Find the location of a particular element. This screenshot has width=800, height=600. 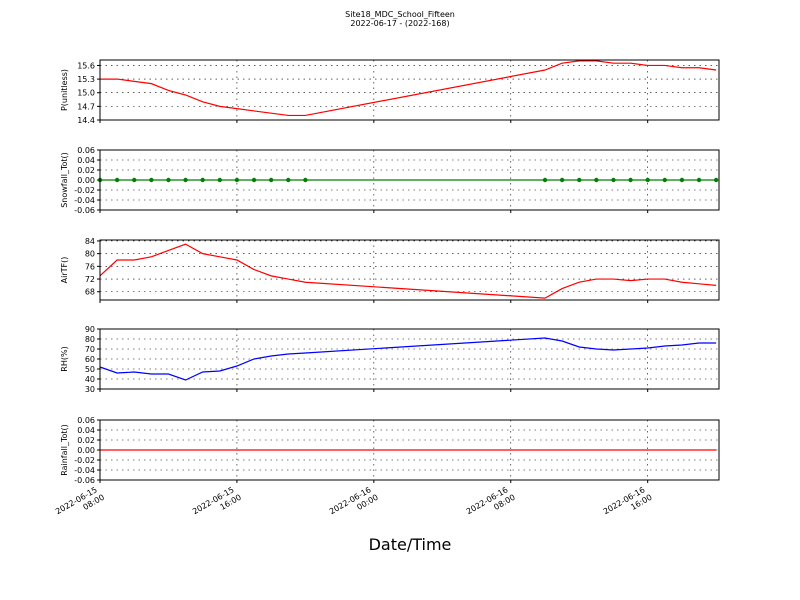

y-axis-label: Snowfall_Tot() is located at coordinates (64, 180).